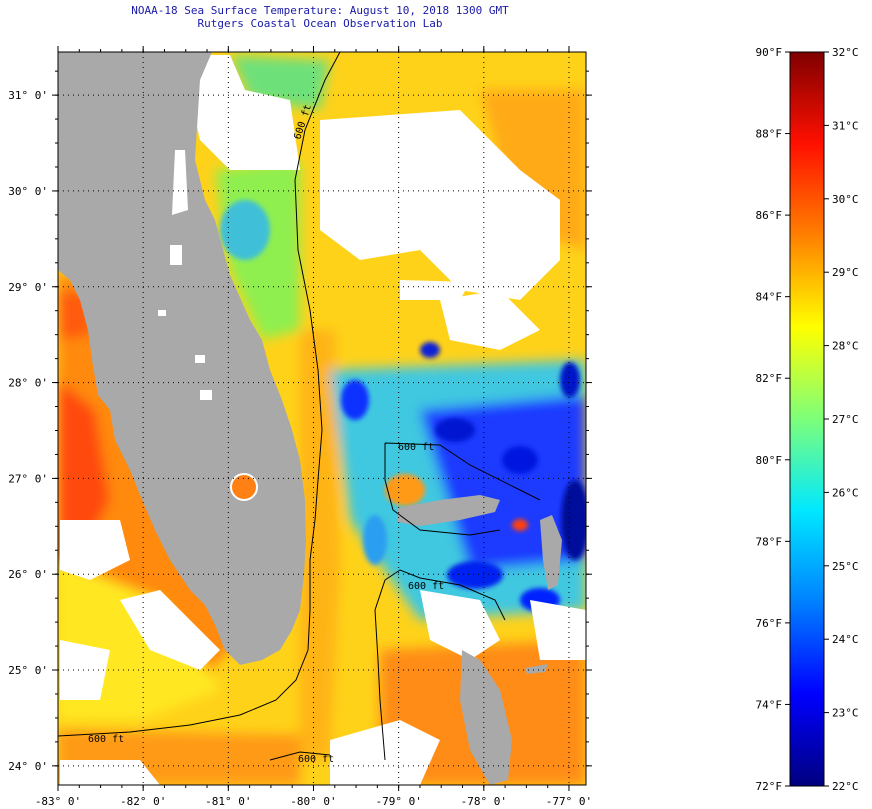 The width and height of the screenshot is (872, 809). What do you see at coordinates (440, 665) in the screenshot?
I see `contour-bahamas-south` at bounding box center [440, 665].